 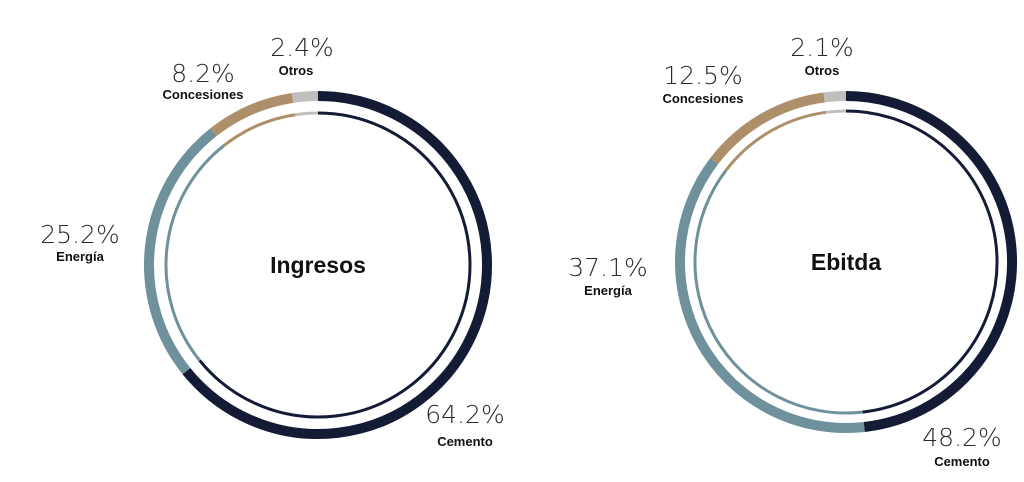 What do you see at coordinates (203, 73) in the screenshot?
I see `value-label-concesiones: 8.2%` at bounding box center [203, 73].